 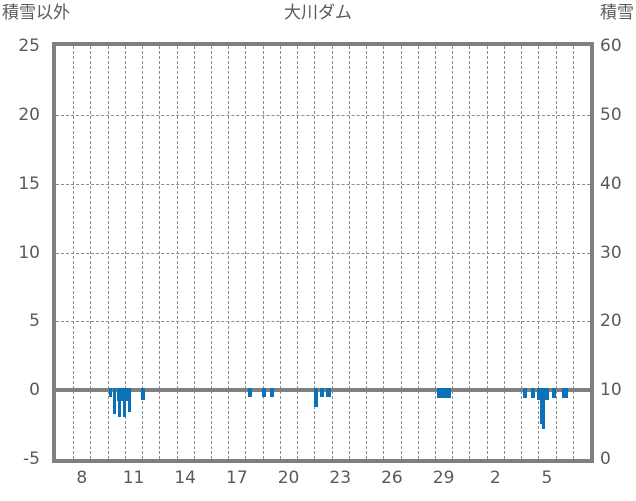 What do you see at coordinates (82, 478) in the screenshot?
I see `x-axis-tick-label: 8` at bounding box center [82, 478].